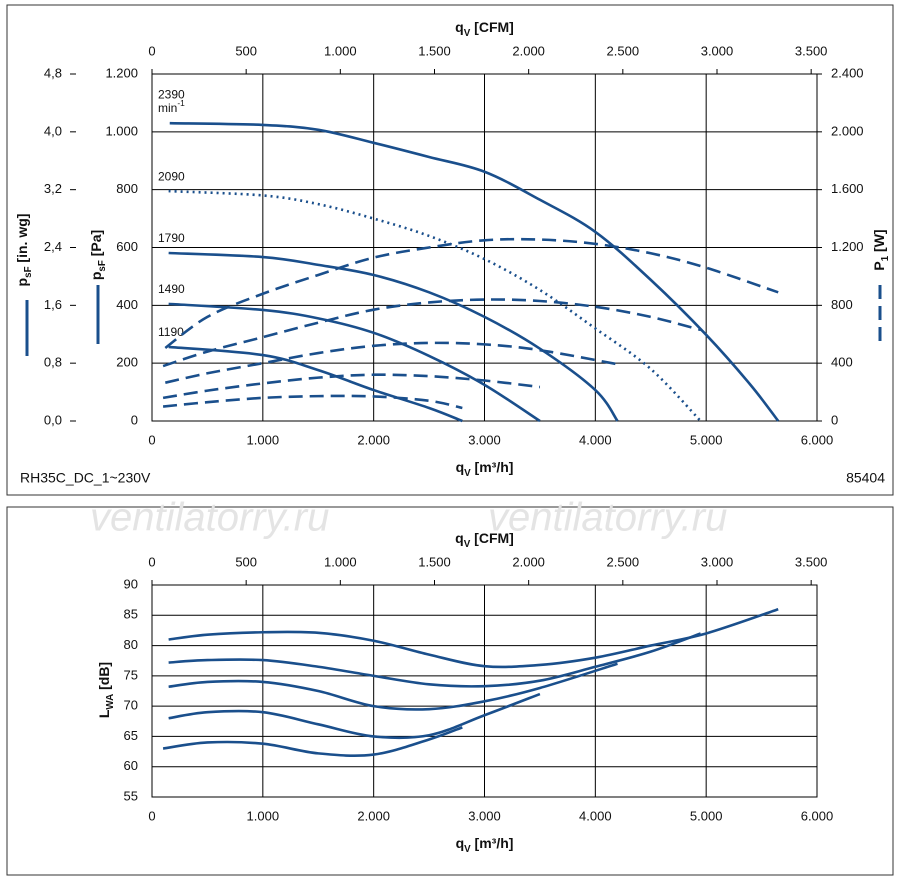  Describe the element at coordinates (131, 674) in the screenshot. I see `y-tick-label: 75` at that location.